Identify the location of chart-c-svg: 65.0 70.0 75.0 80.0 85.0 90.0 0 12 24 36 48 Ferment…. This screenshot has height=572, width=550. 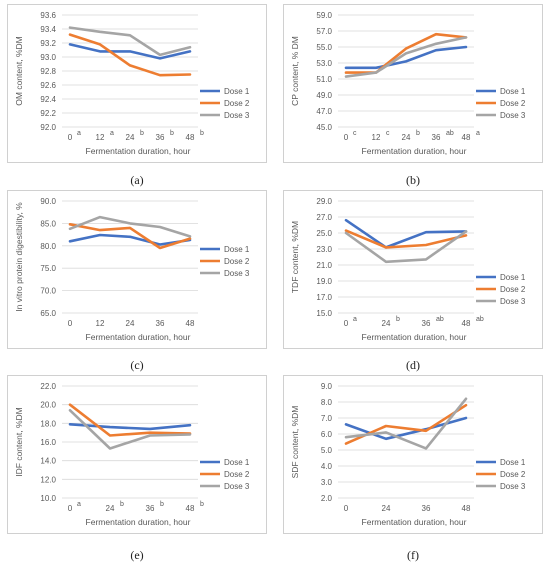
(132, 269).